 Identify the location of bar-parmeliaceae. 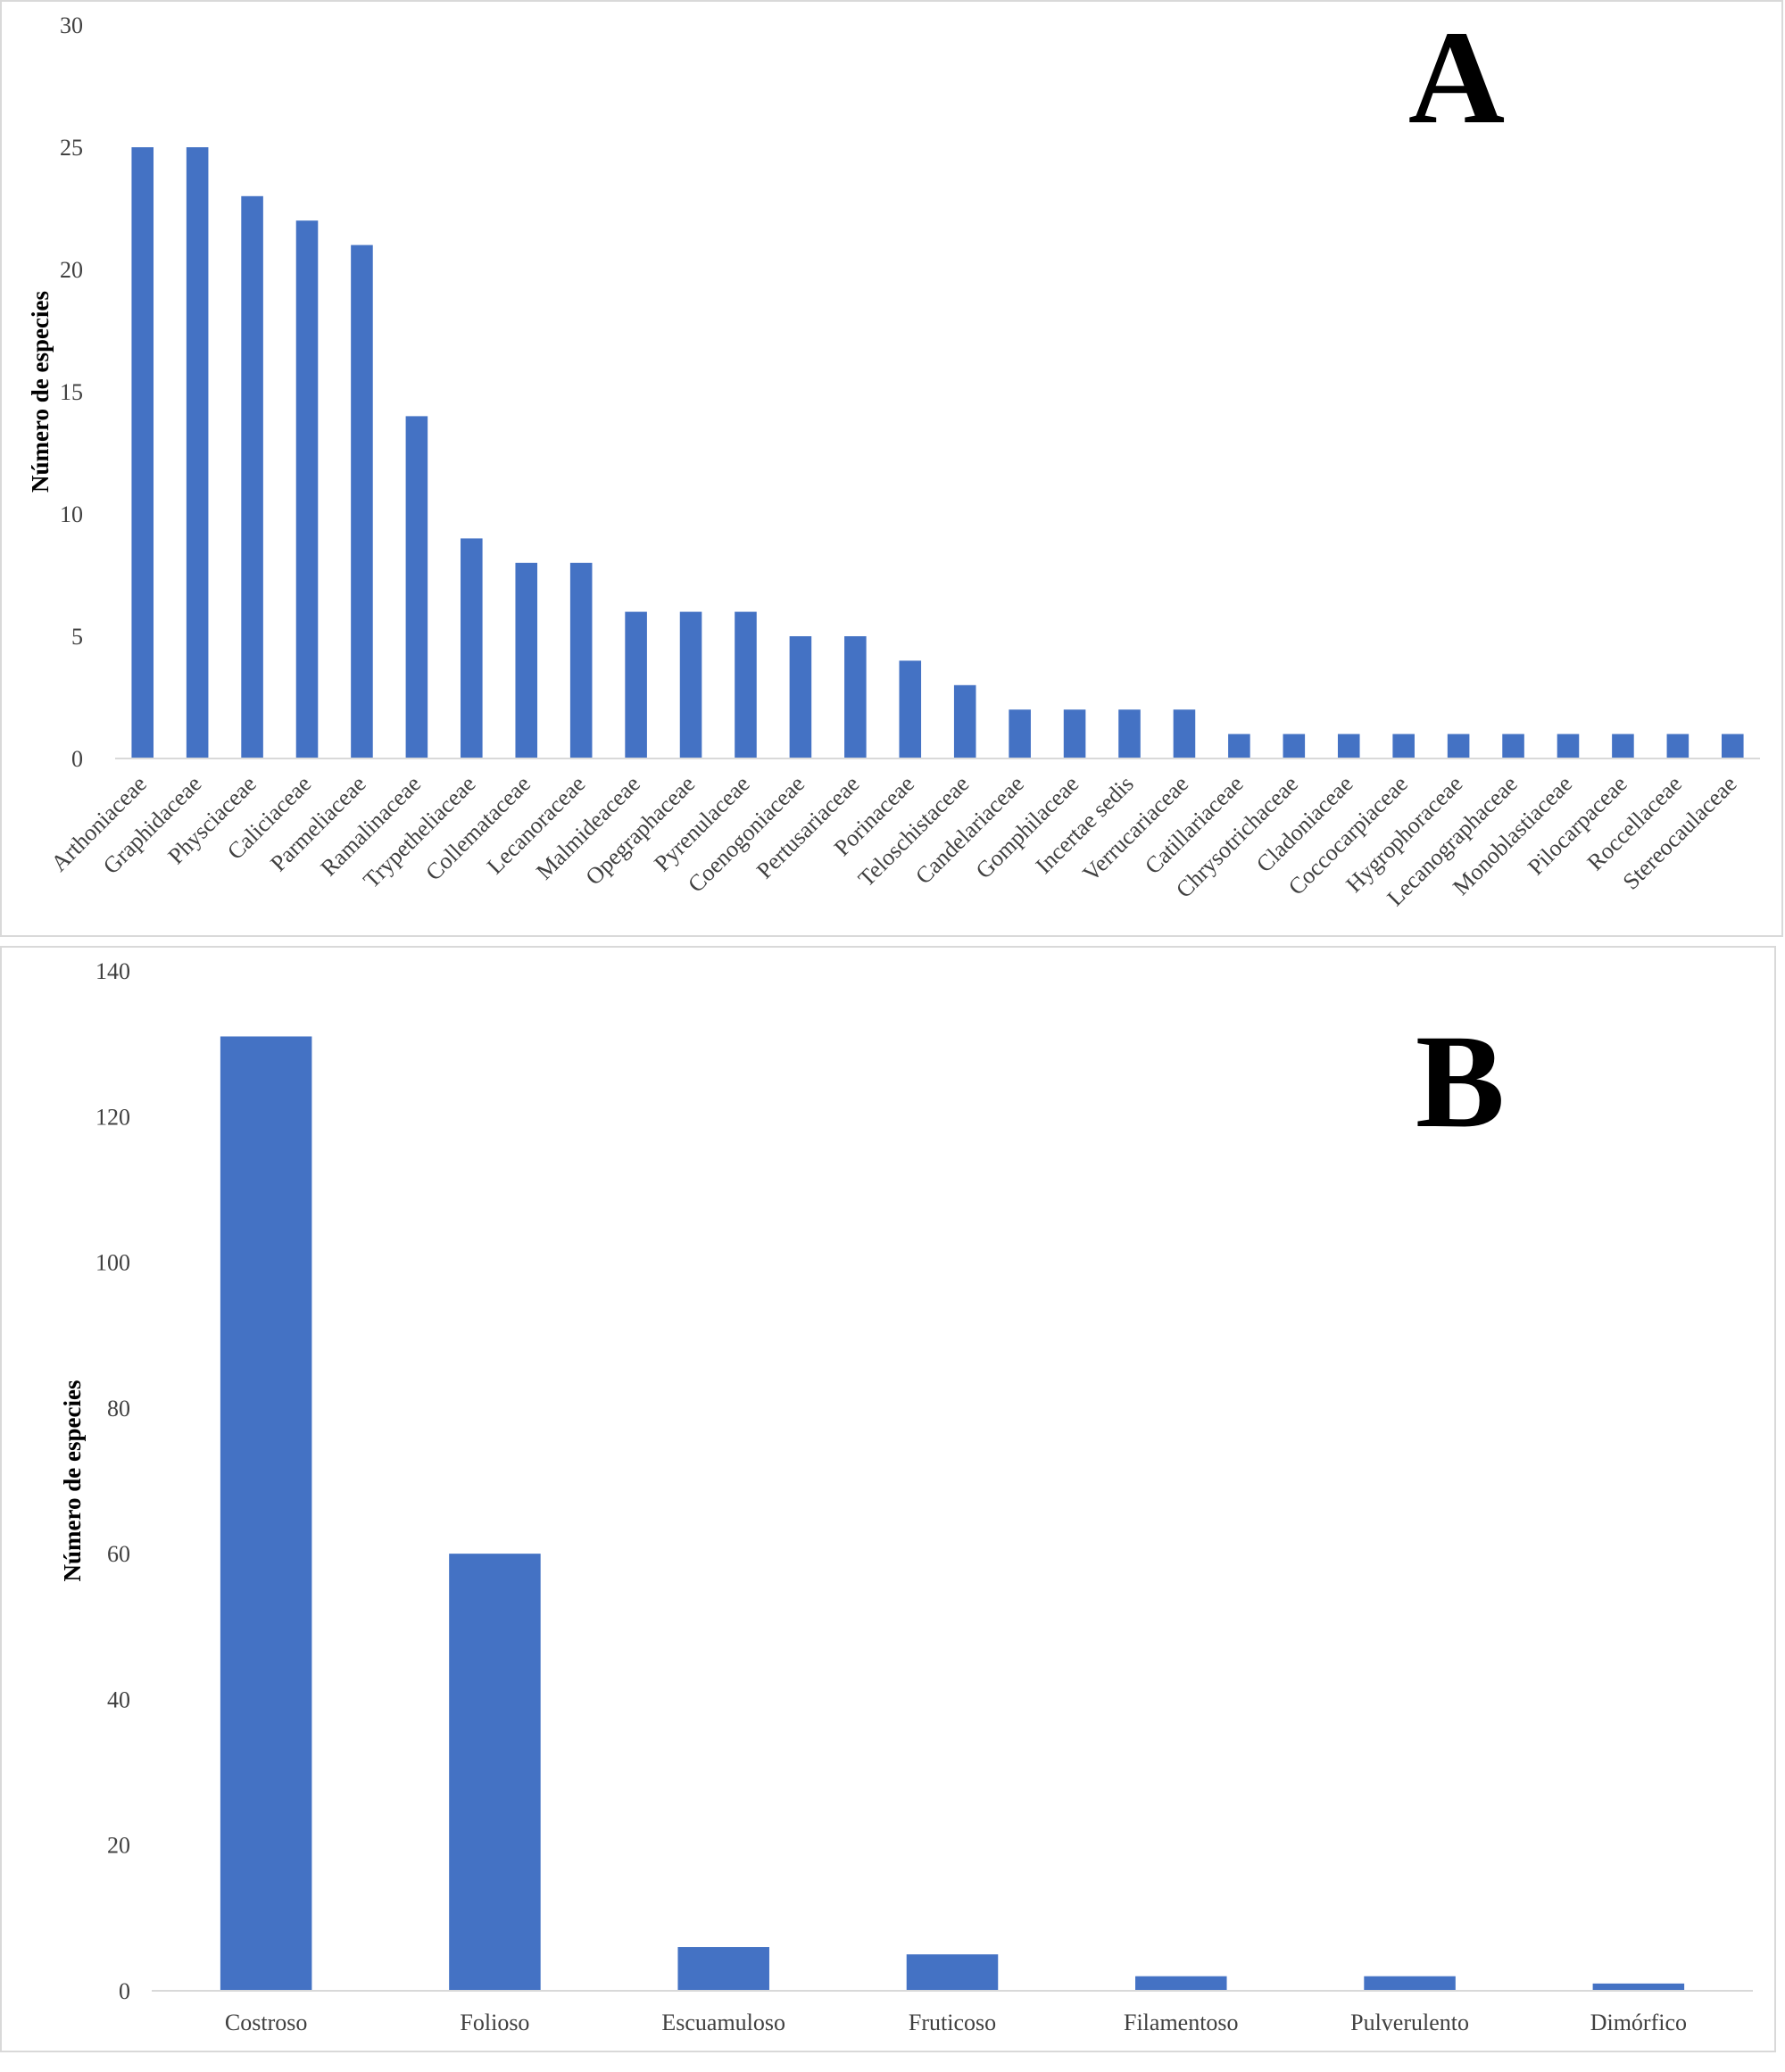
(362, 501).